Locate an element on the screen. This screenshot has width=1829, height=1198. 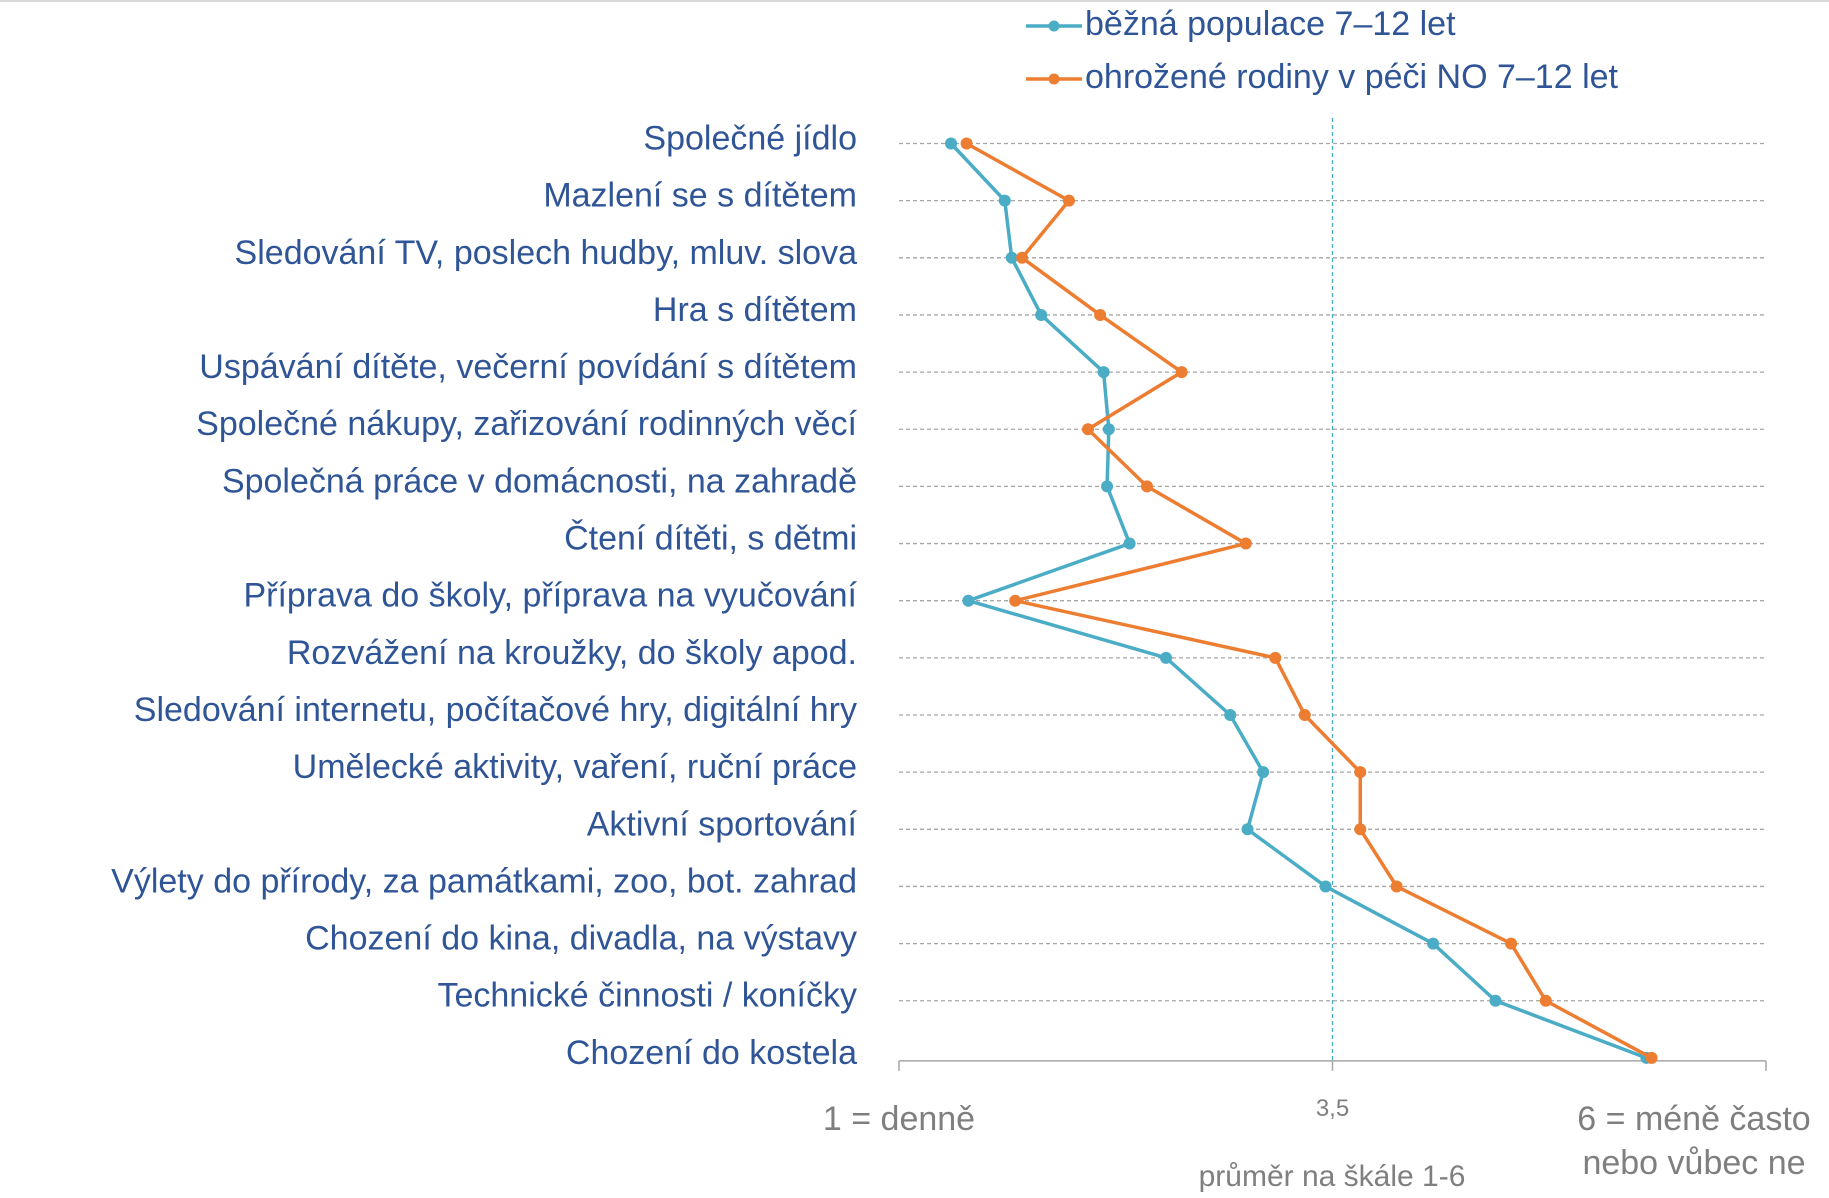
y-tick-label: Společná práce v domácnosti, na zahradě is located at coordinates (539, 481).